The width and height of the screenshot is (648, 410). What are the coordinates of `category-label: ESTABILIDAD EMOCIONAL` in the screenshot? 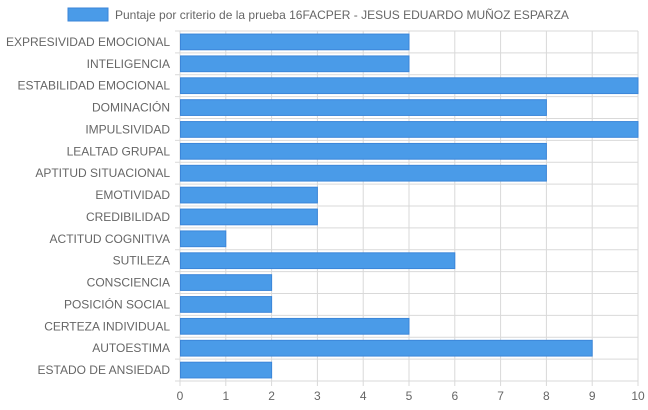 It's located at (94, 86).